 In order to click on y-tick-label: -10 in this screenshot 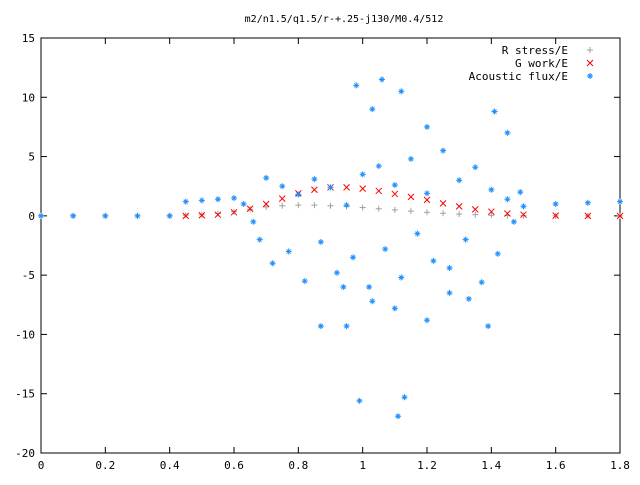, I will do `click(25, 334)`.